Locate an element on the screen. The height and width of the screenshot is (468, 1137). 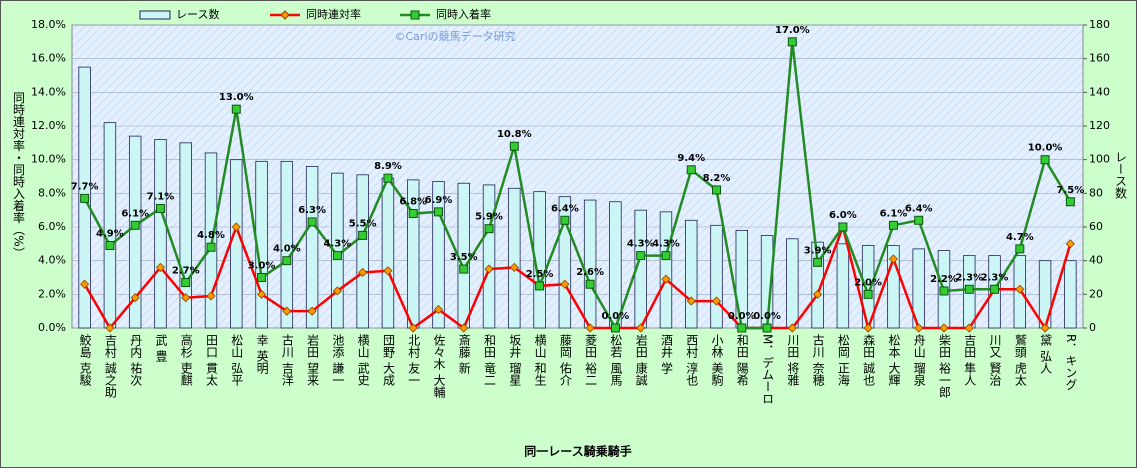
x-tick-label: 吉村 誠之助 is located at coordinates (110, 366).